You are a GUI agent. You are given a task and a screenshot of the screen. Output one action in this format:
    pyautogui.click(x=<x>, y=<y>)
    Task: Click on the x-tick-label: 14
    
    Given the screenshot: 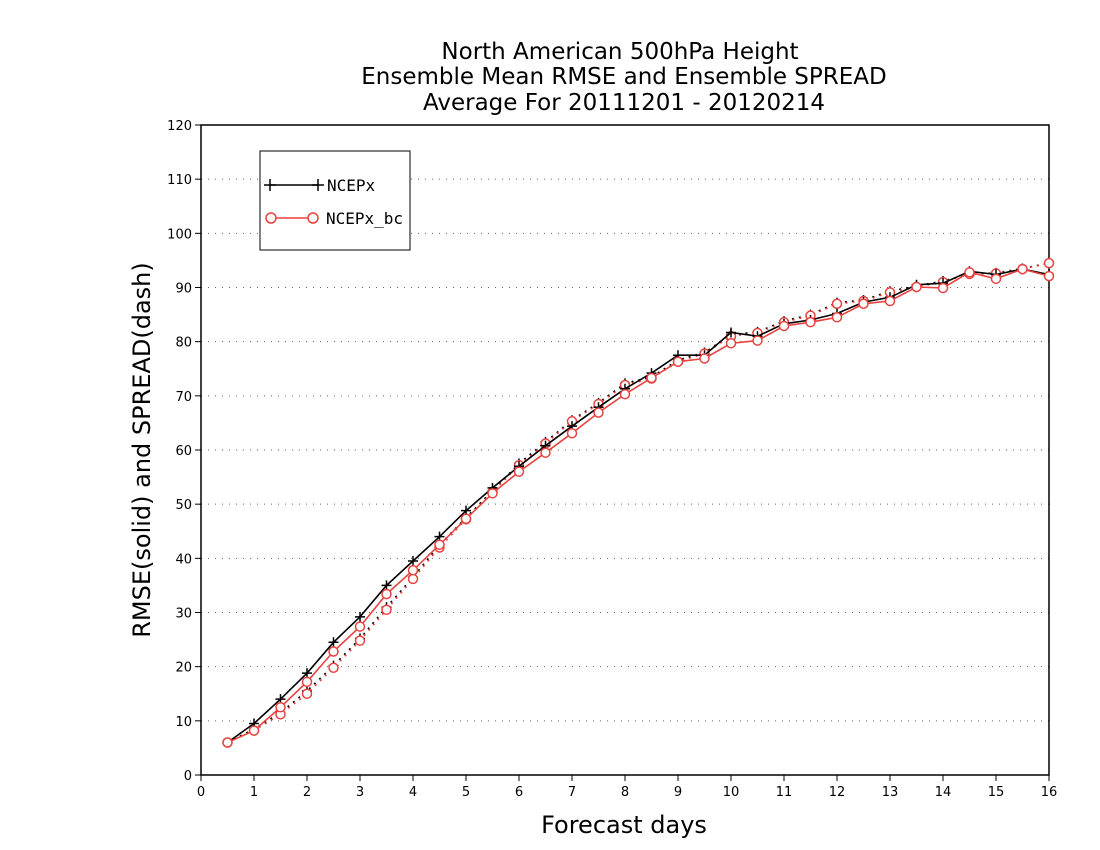 What is the action you would take?
    pyautogui.click(x=943, y=792)
    